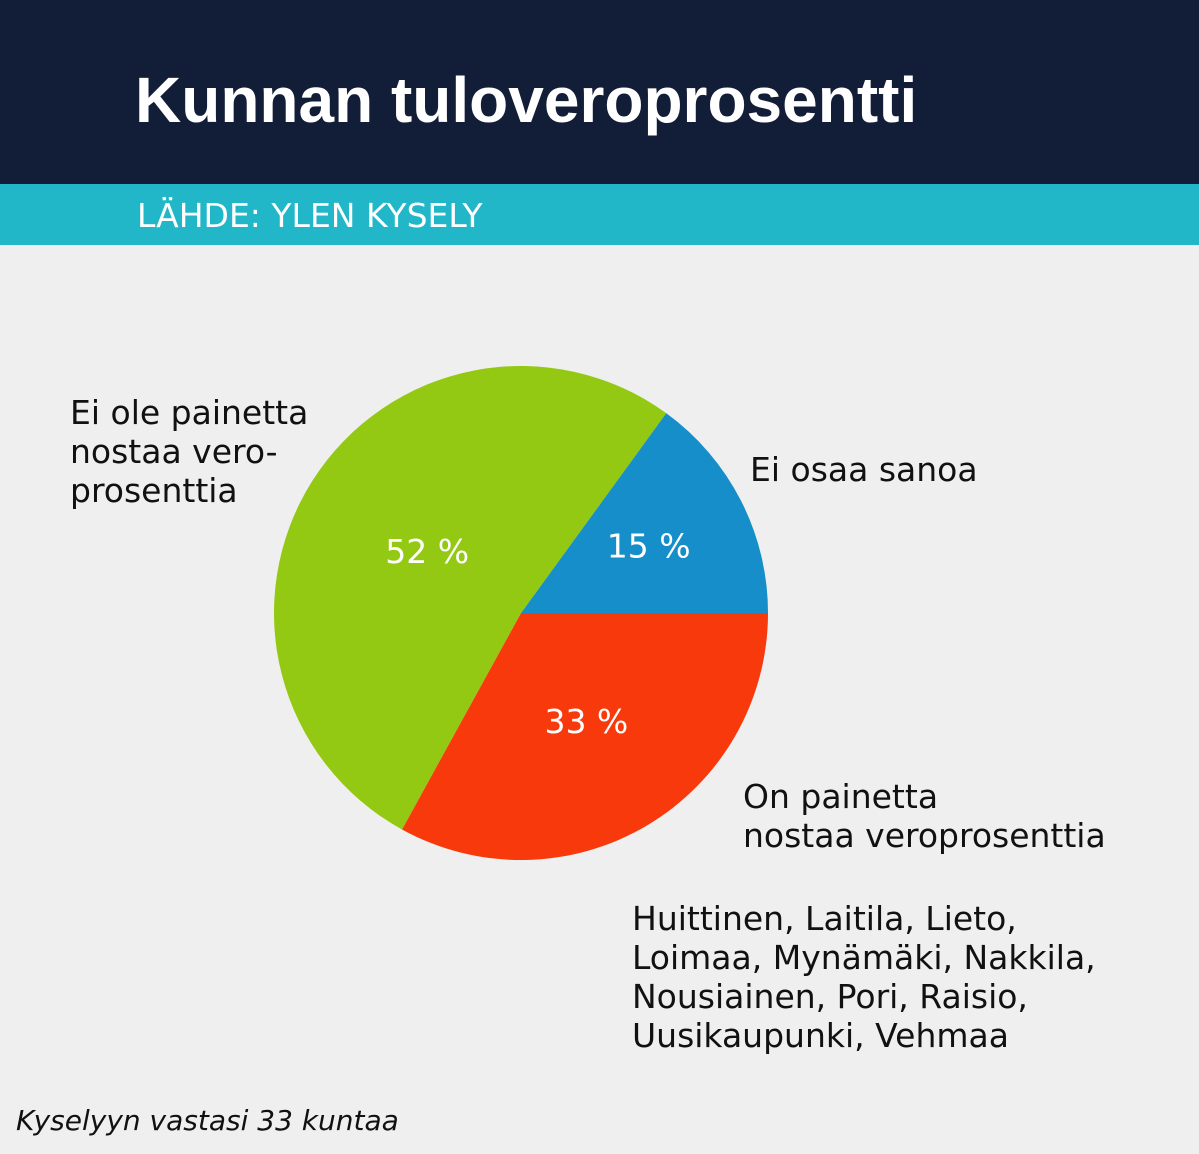 The width and height of the screenshot is (1199, 1154). I want to click on slice-no-pressure, so click(470, 598).